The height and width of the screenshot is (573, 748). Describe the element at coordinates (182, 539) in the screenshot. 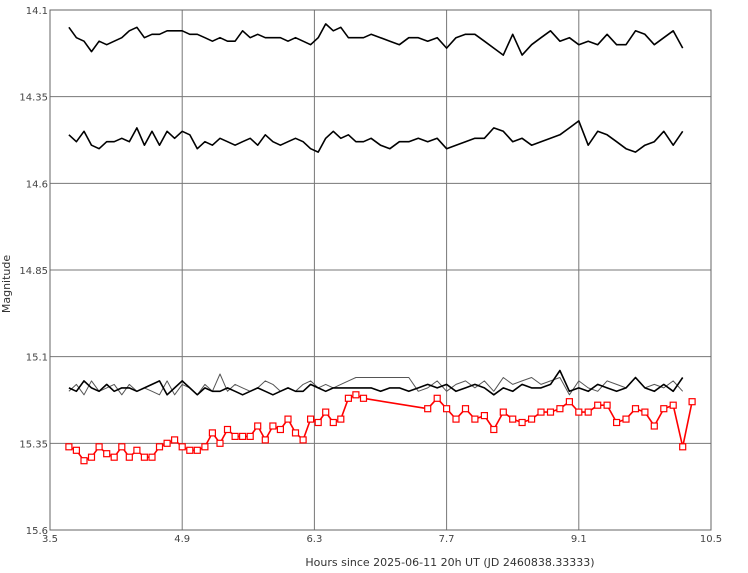

I see `x-tick-label: 4.9` at that location.